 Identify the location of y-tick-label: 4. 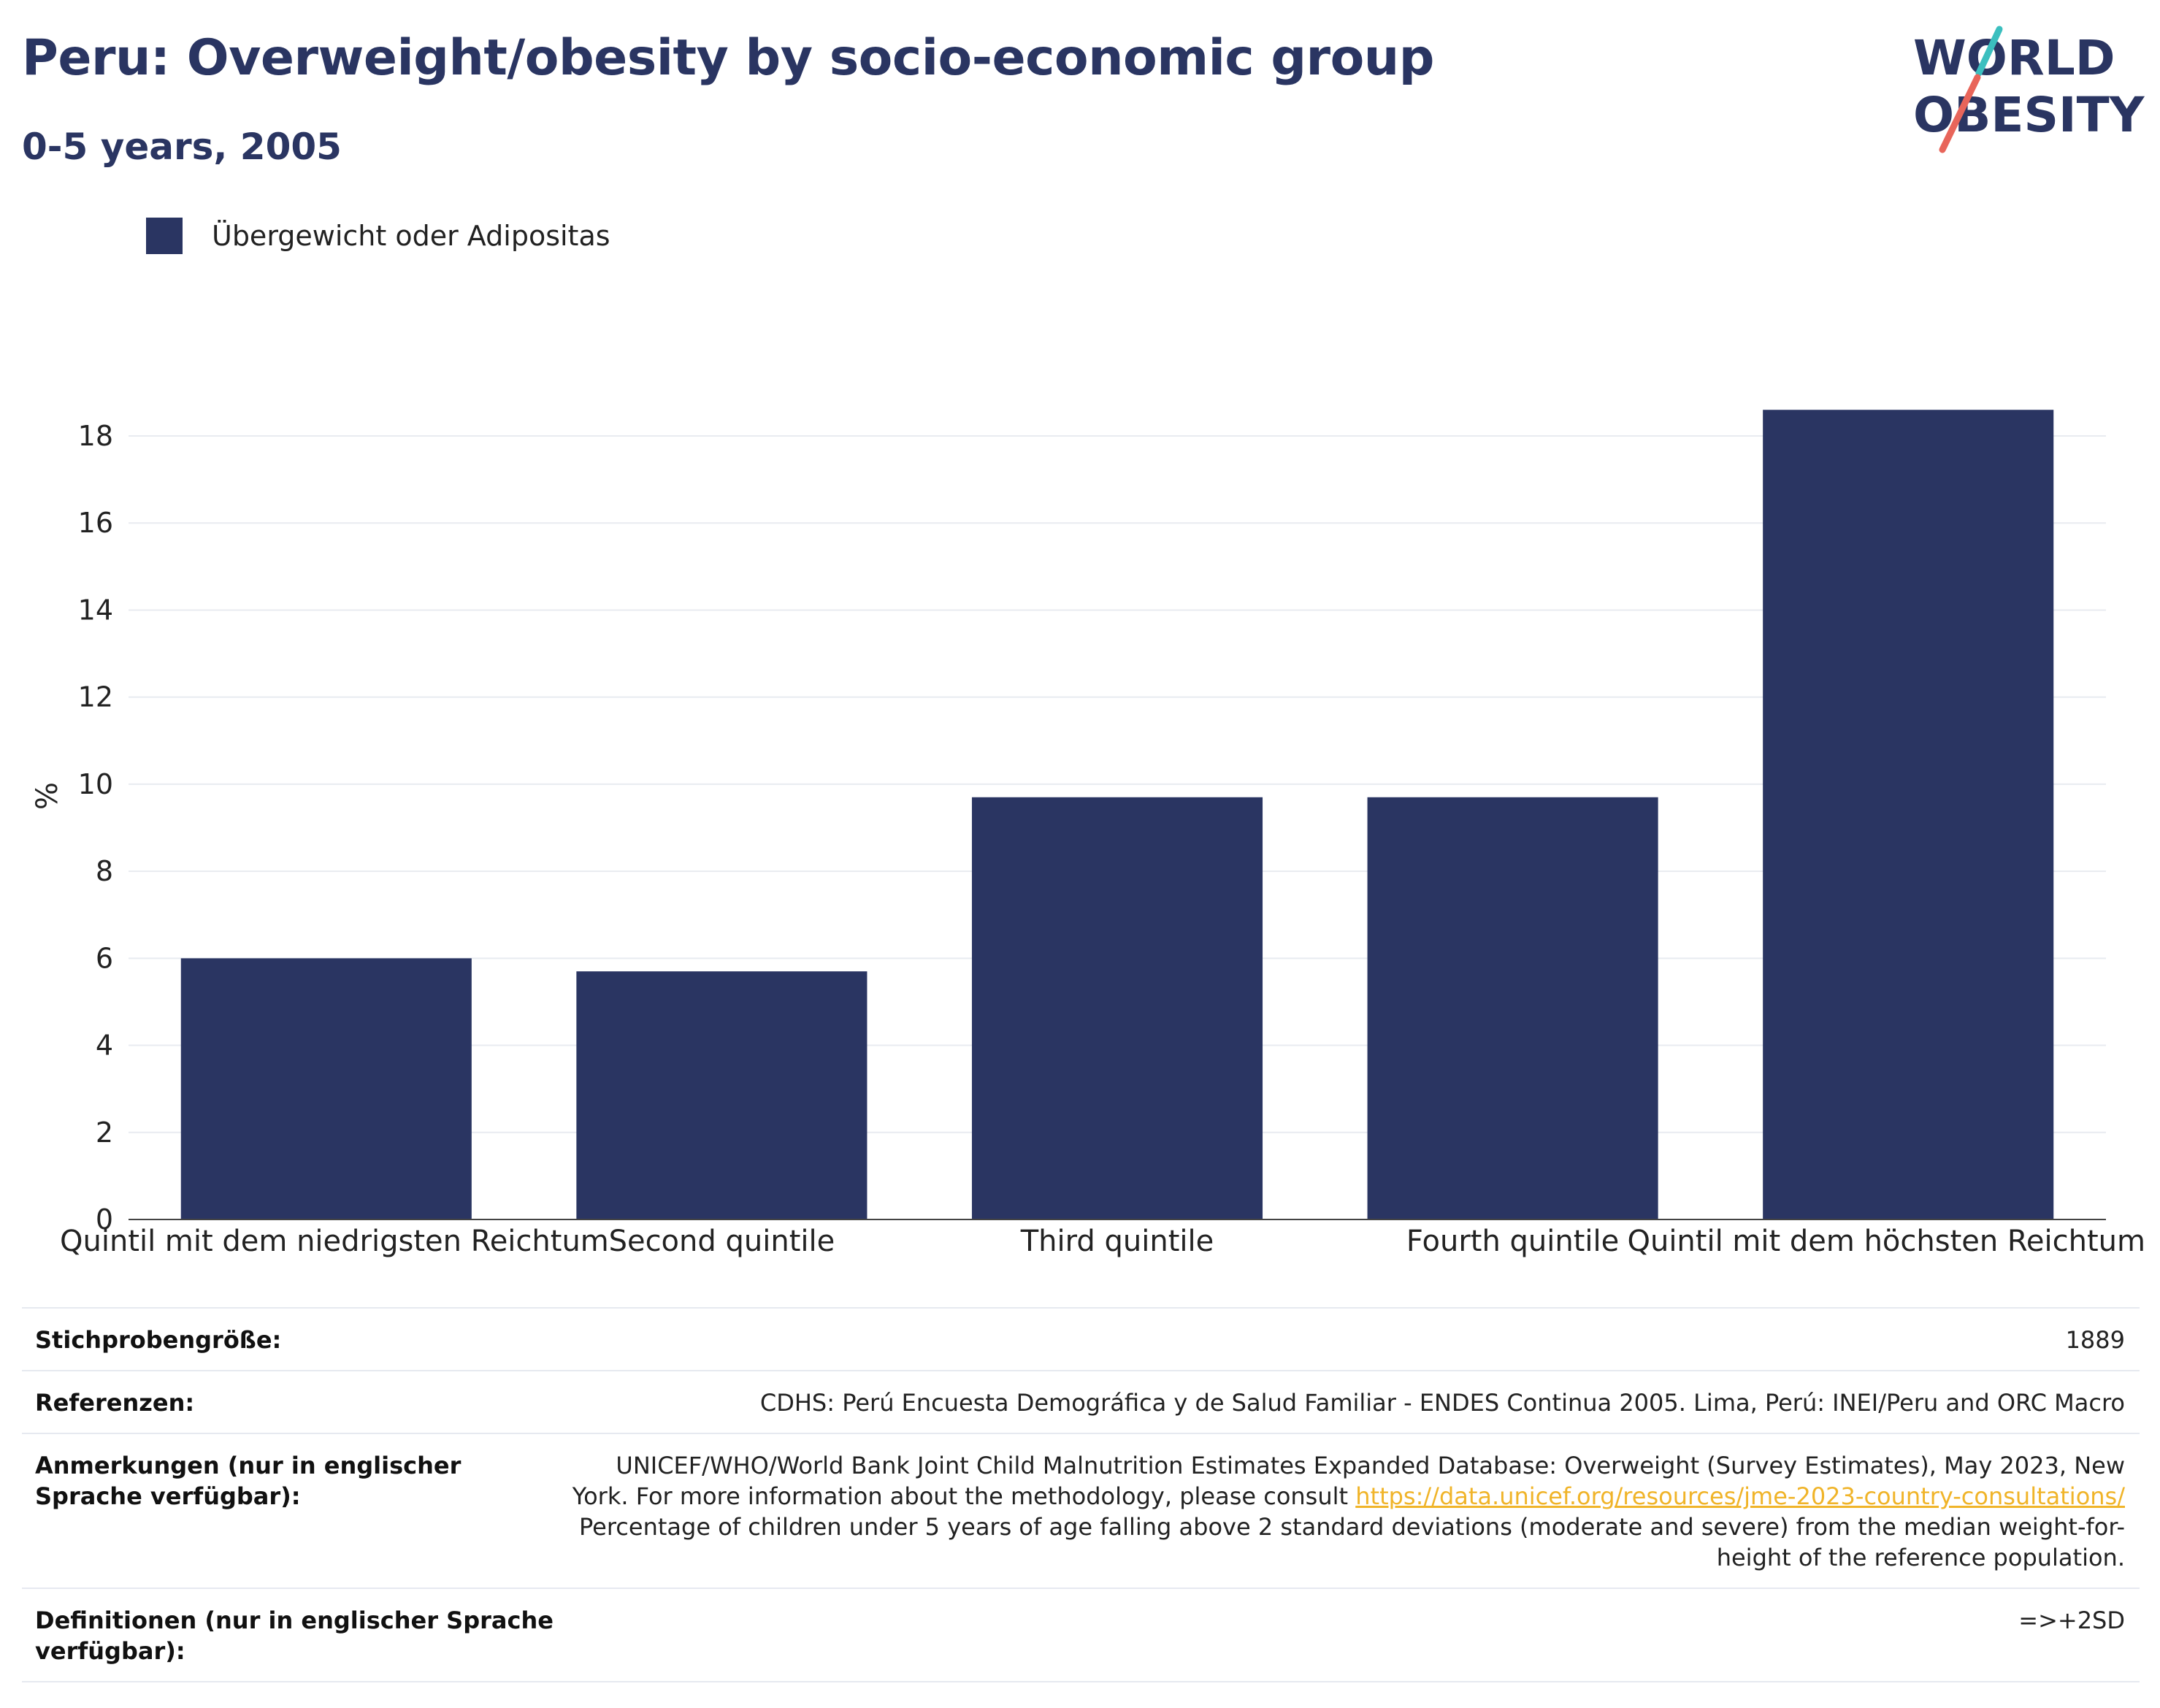
(104, 1046).